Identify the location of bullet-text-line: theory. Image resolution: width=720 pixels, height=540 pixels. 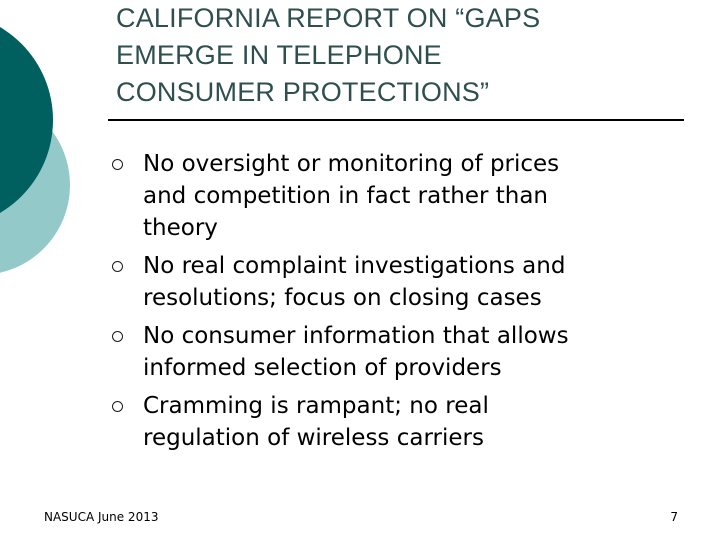
(180, 228).